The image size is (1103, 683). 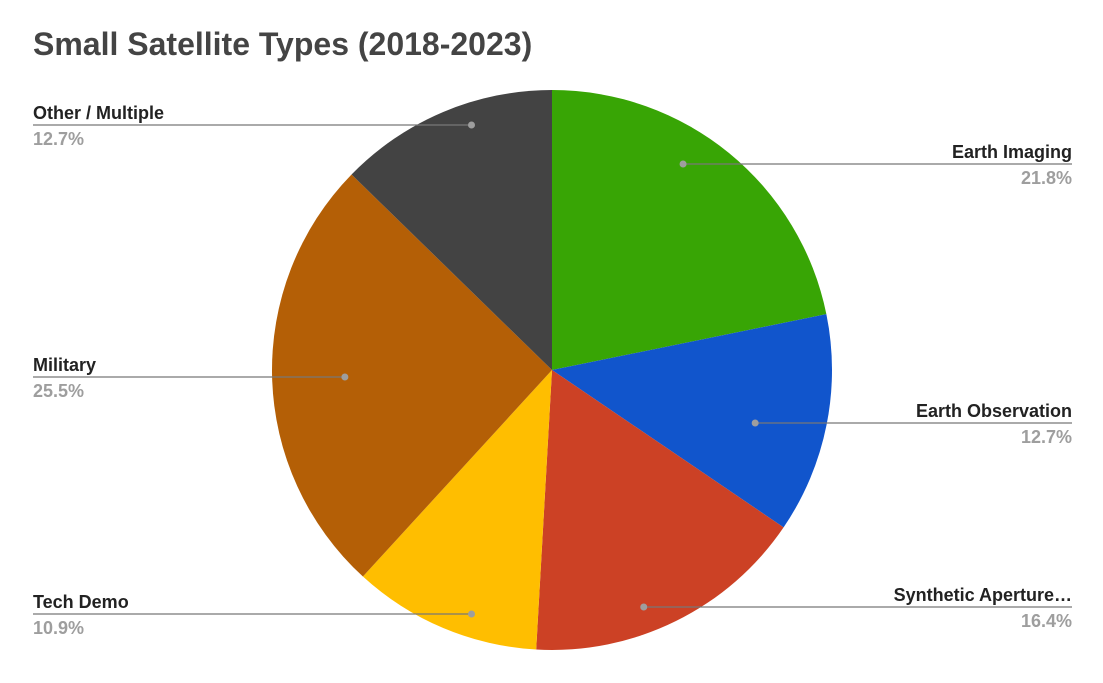 I want to click on pie-slice-earth-observation, so click(x=692, y=421).